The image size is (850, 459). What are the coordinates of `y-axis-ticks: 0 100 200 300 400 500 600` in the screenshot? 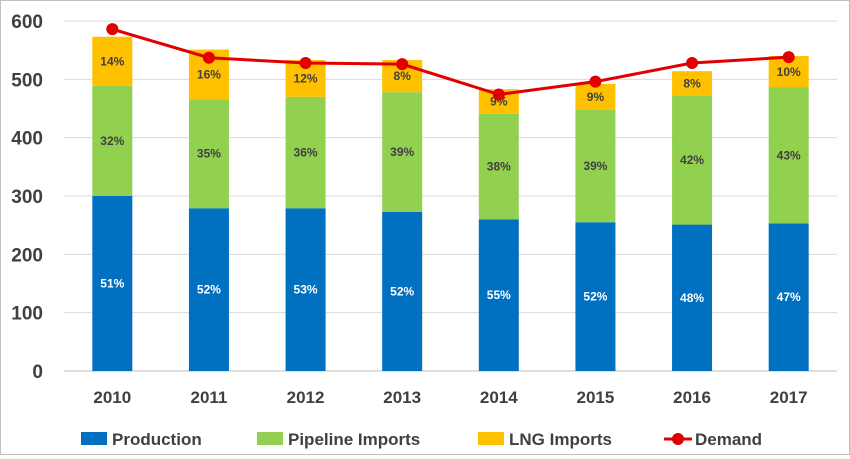 It's located at (27, 197).